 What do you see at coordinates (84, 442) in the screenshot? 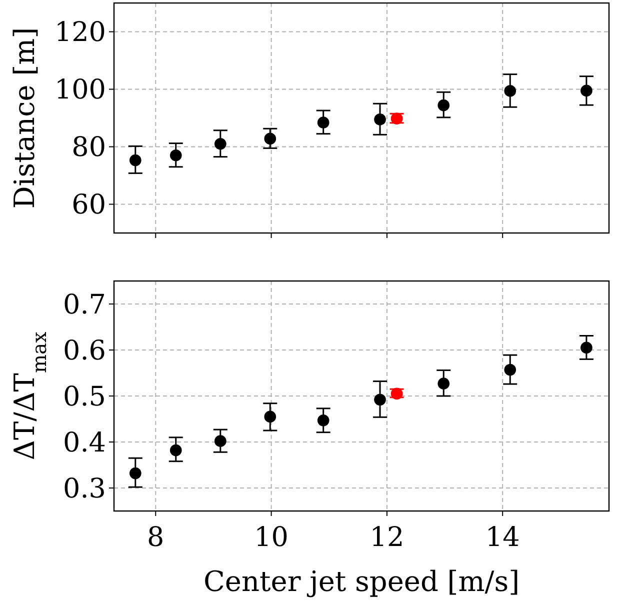
I see `y-tick-label: 0.4` at bounding box center [84, 442].